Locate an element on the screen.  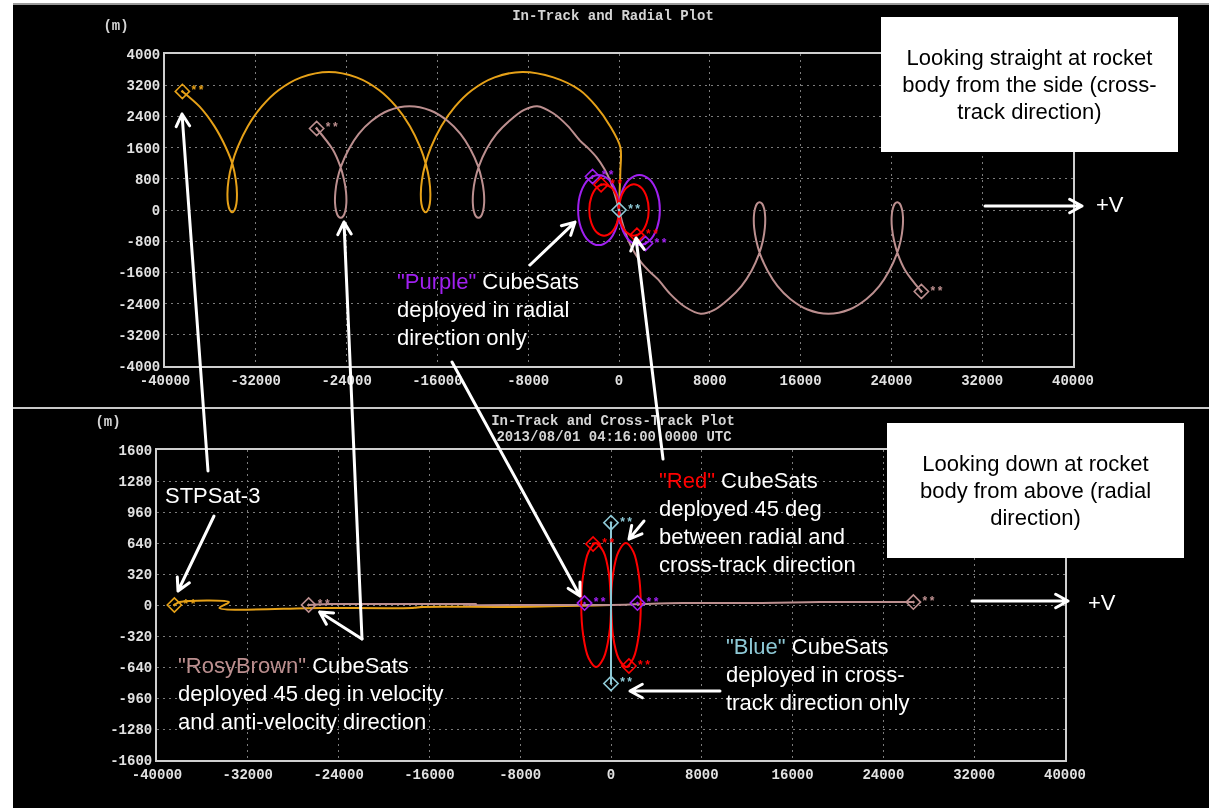
x-tick-label: -24000 is located at coordinates (338, 774).